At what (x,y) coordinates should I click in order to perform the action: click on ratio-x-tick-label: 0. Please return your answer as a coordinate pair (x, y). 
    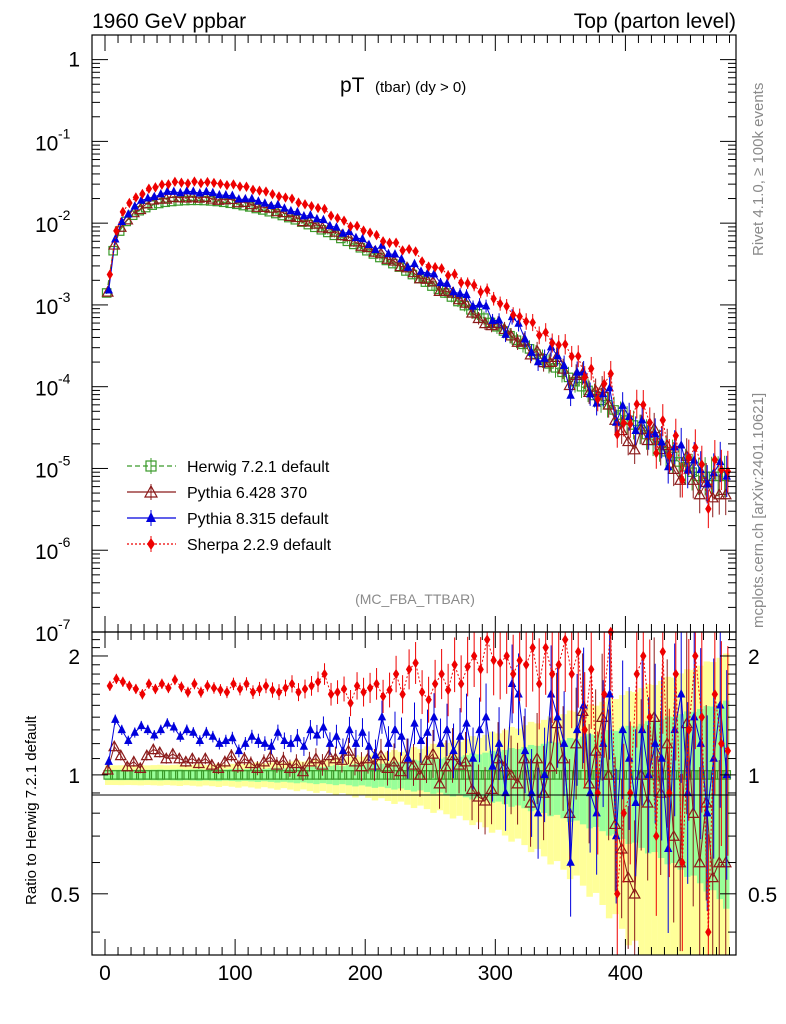
    Looking at the image, I should click on (105, 973).